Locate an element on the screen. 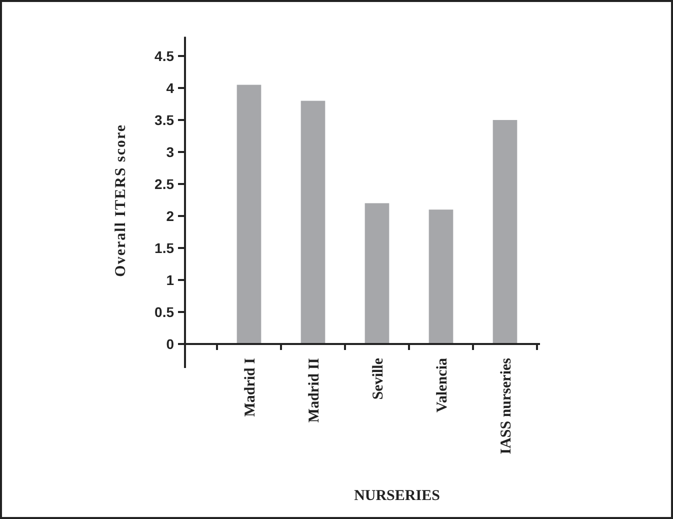 This screenshot has width=673, height=519. y-tick-label: 0 is located at coordinates (170, 344).